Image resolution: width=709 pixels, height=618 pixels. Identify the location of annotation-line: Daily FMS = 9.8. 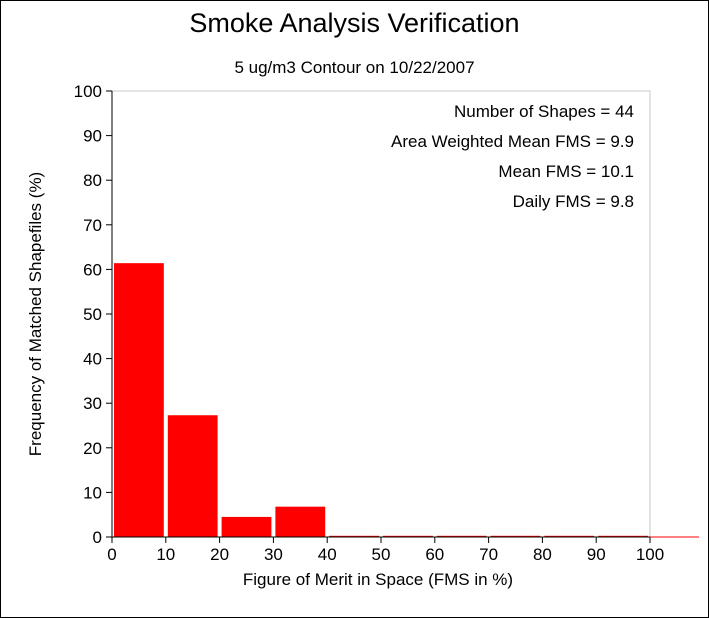
(573, 201).